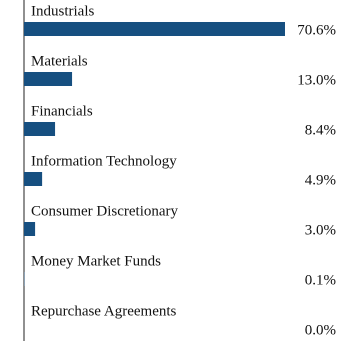 Image resolution: width=360 pixels, height=346 pixels. Describe the element at coordinates (316, 30) in the screenshot. I see `value-label: 70.6%` at that location.